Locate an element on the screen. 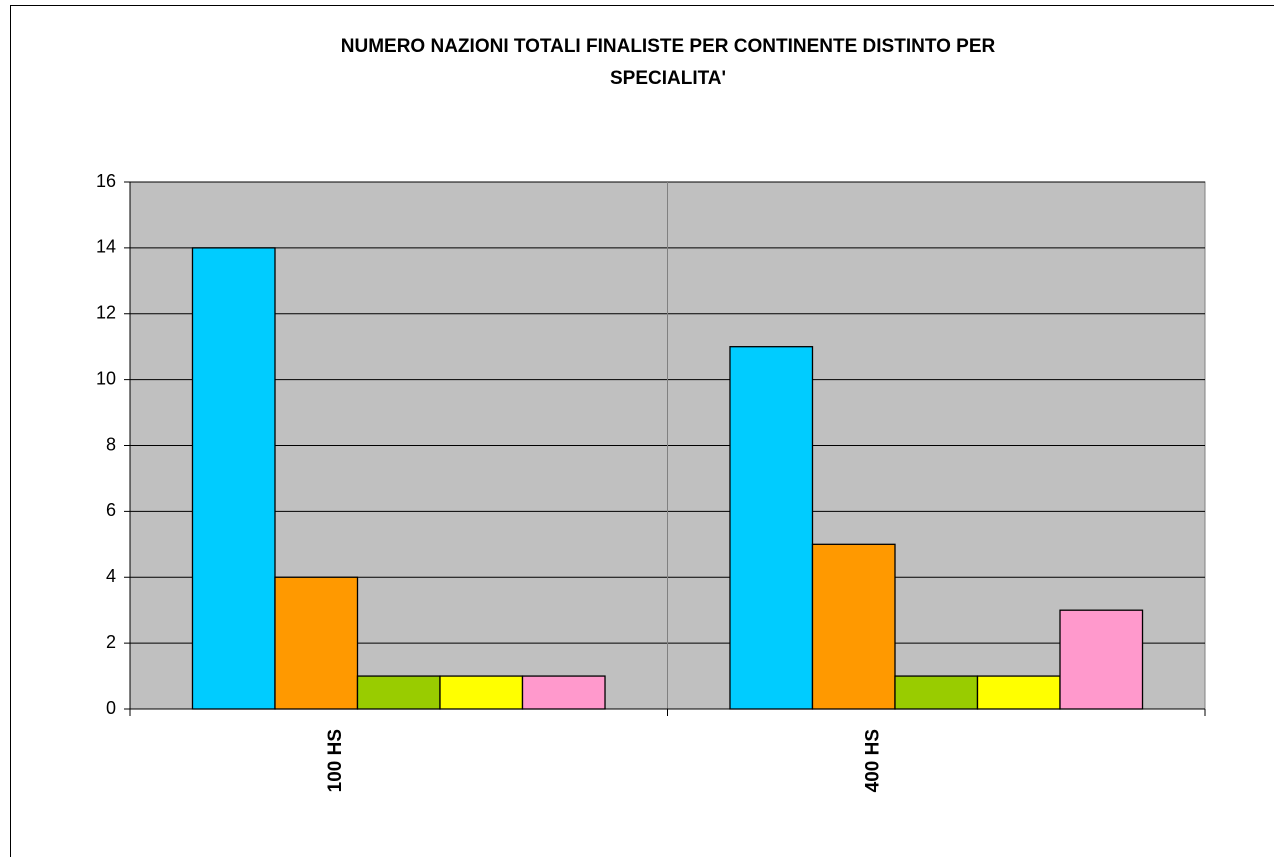 The width and height of the screenshot is (1274, 857). y-tick-label: 14 is located at coordinates (106, 247).